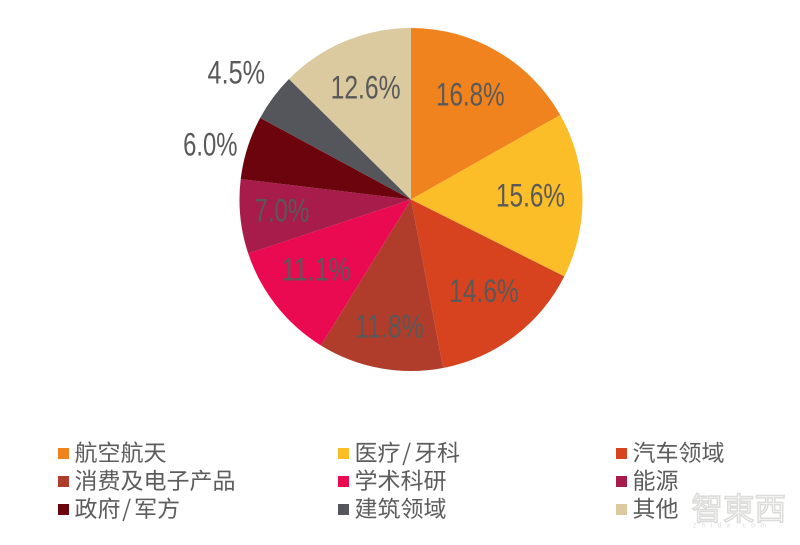  Describe the element at coordinates (281, 211) in the screenshot. I see `svg-text: 7.0%` at that location.